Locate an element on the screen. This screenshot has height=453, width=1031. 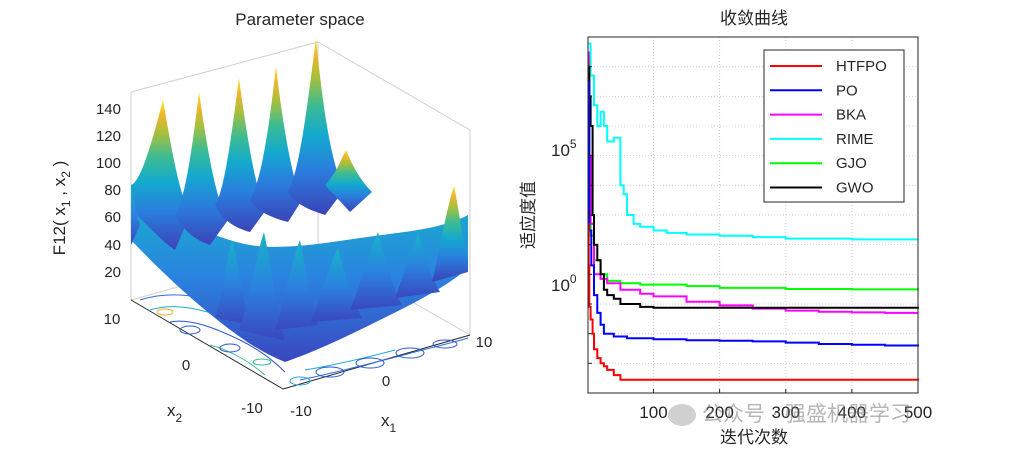
z-tick-label: 60 is located at coordinates (112, 217).